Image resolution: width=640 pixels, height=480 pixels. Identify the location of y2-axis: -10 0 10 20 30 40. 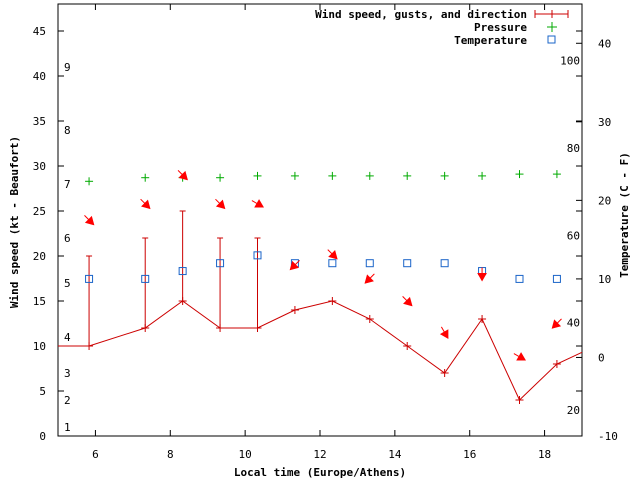
(597, 240).